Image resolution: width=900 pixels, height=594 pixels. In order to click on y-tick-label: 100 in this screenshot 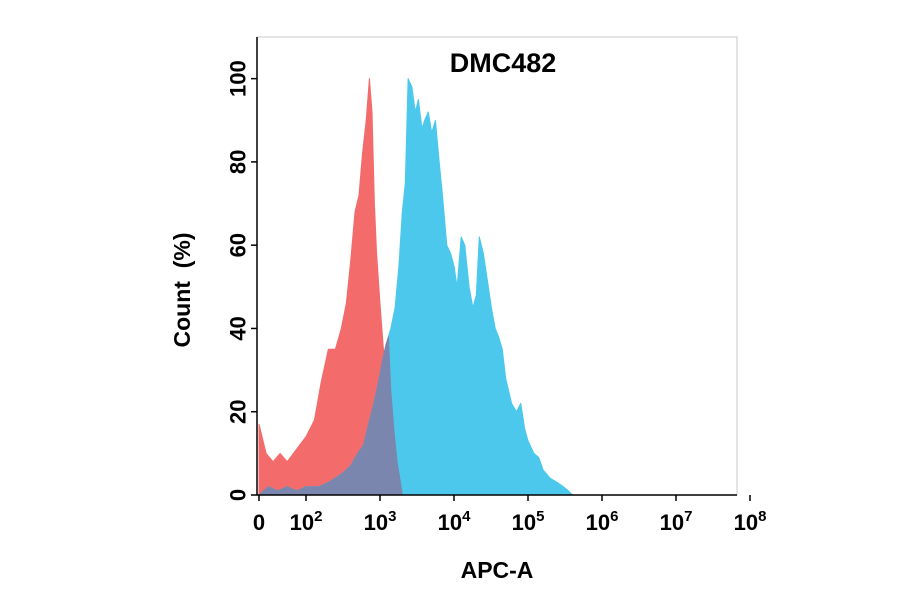, I will do `click(238, 78)`.